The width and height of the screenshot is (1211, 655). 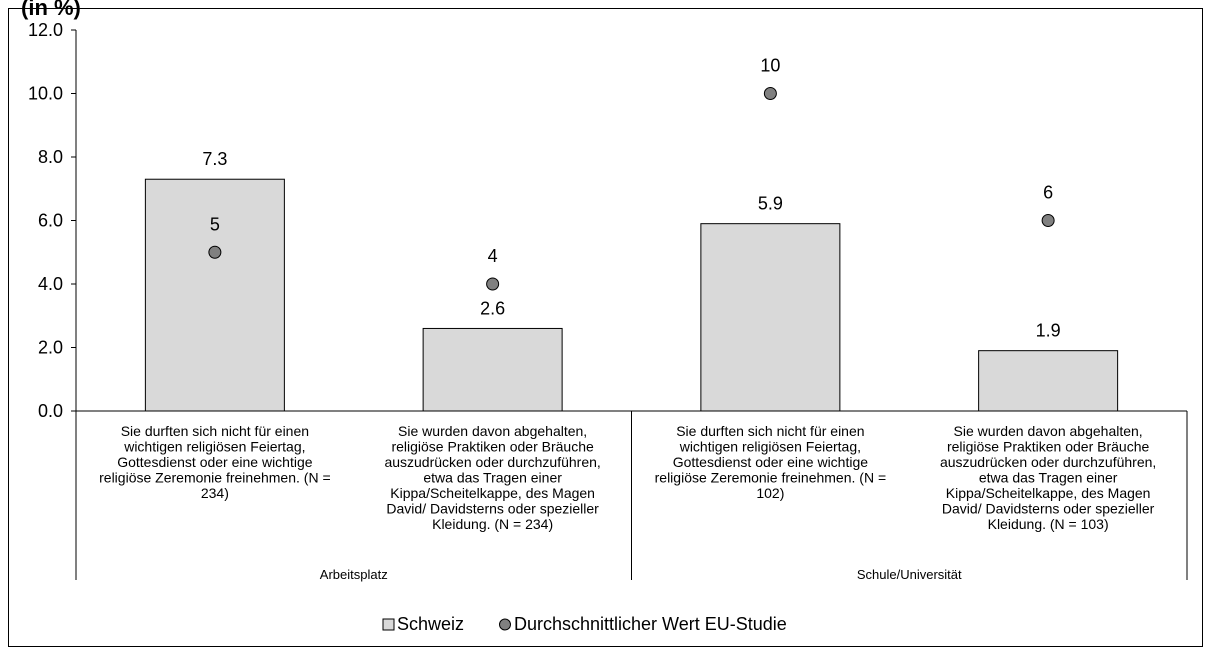 What do you see at coordinates (493, 256) in the screenshot?
I see `marker-value-label: 4` at bounding box center [493, 256].